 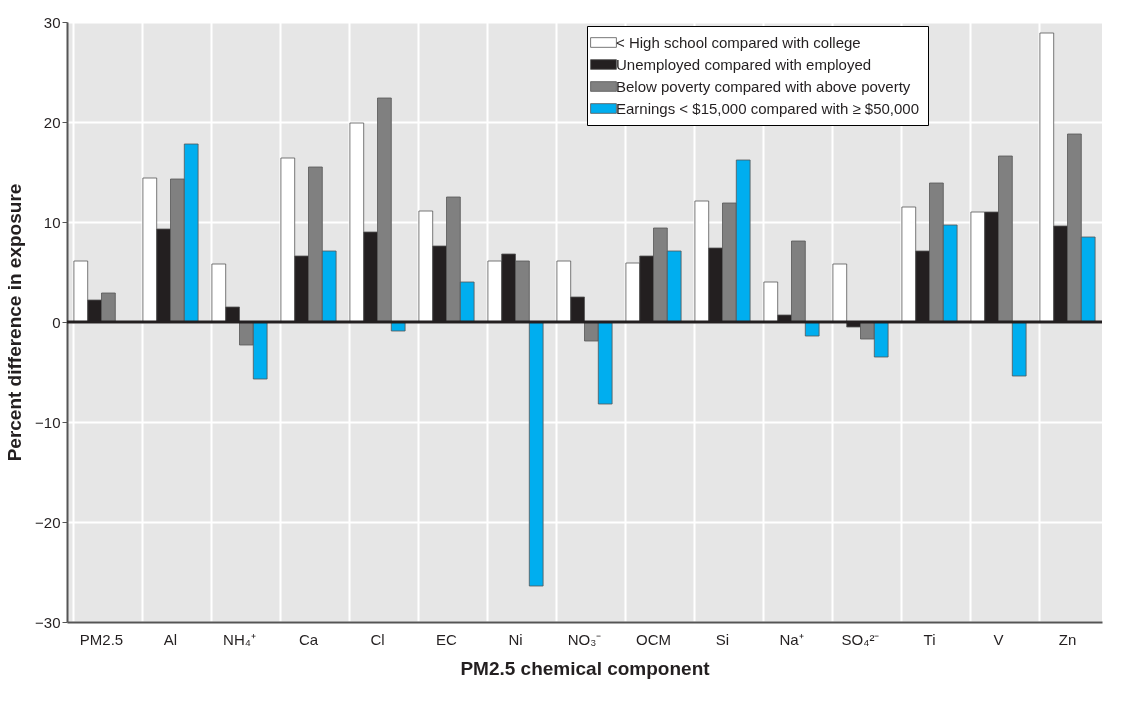 I want to click on x-tick-label: NO₃⁻, so click(x=584, y=639).